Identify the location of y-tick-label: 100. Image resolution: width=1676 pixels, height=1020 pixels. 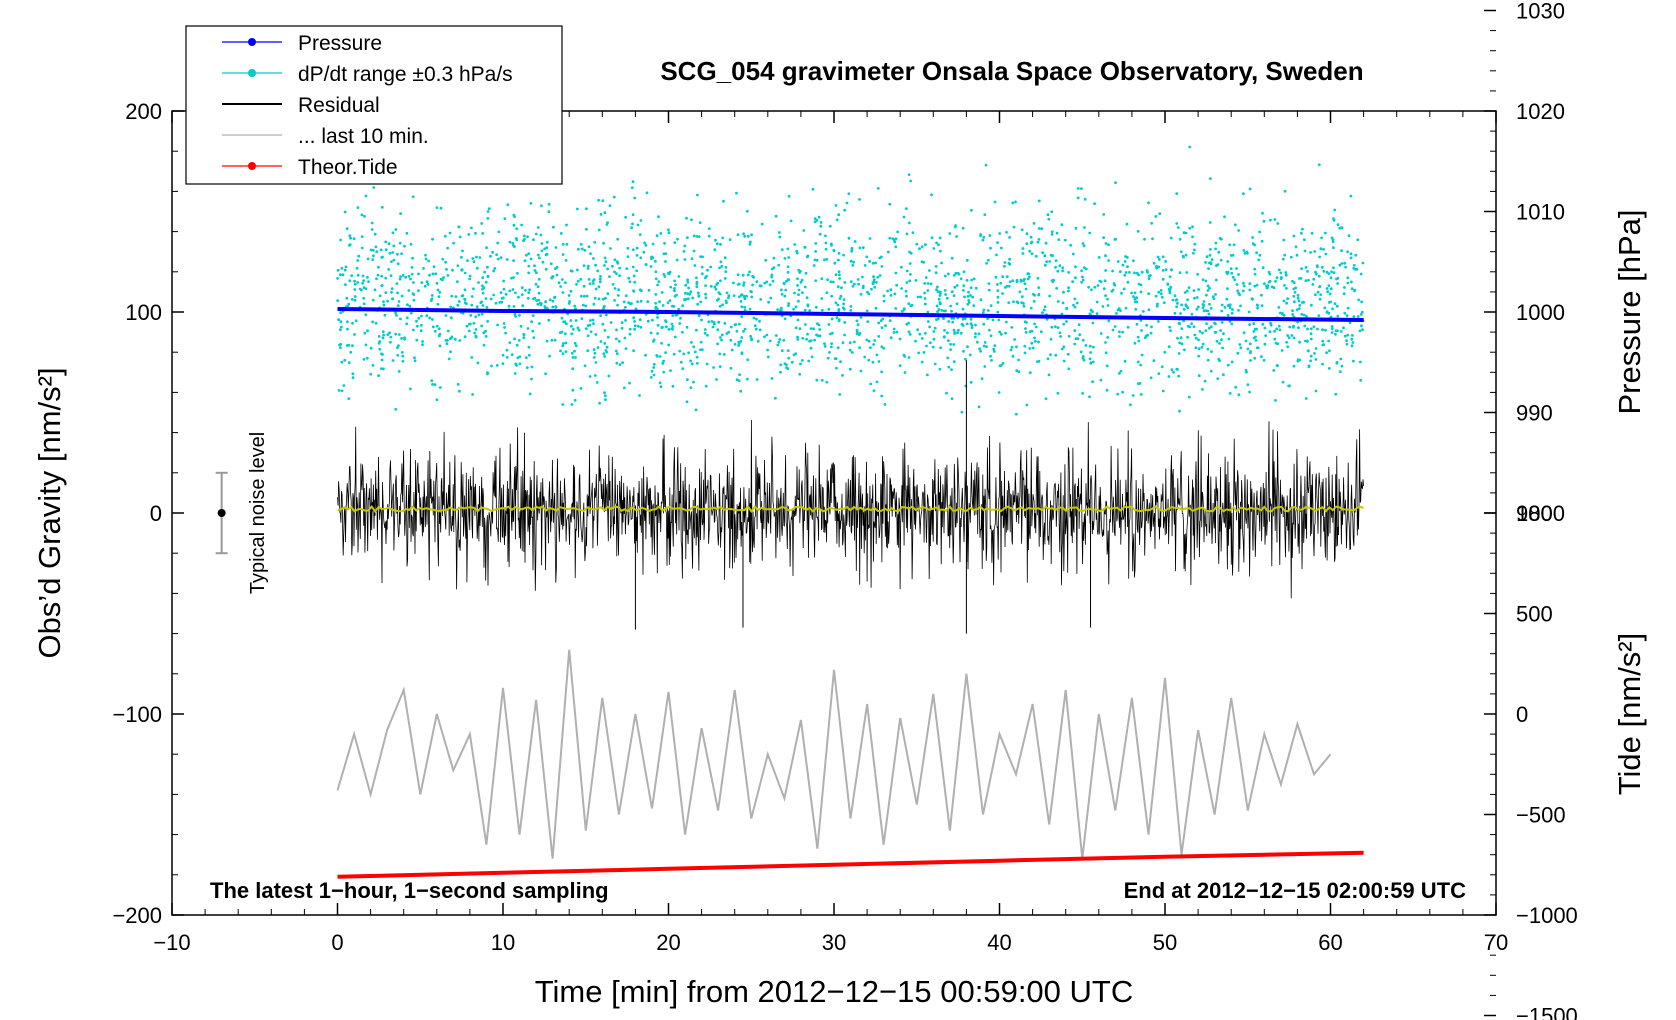
(143, 312).